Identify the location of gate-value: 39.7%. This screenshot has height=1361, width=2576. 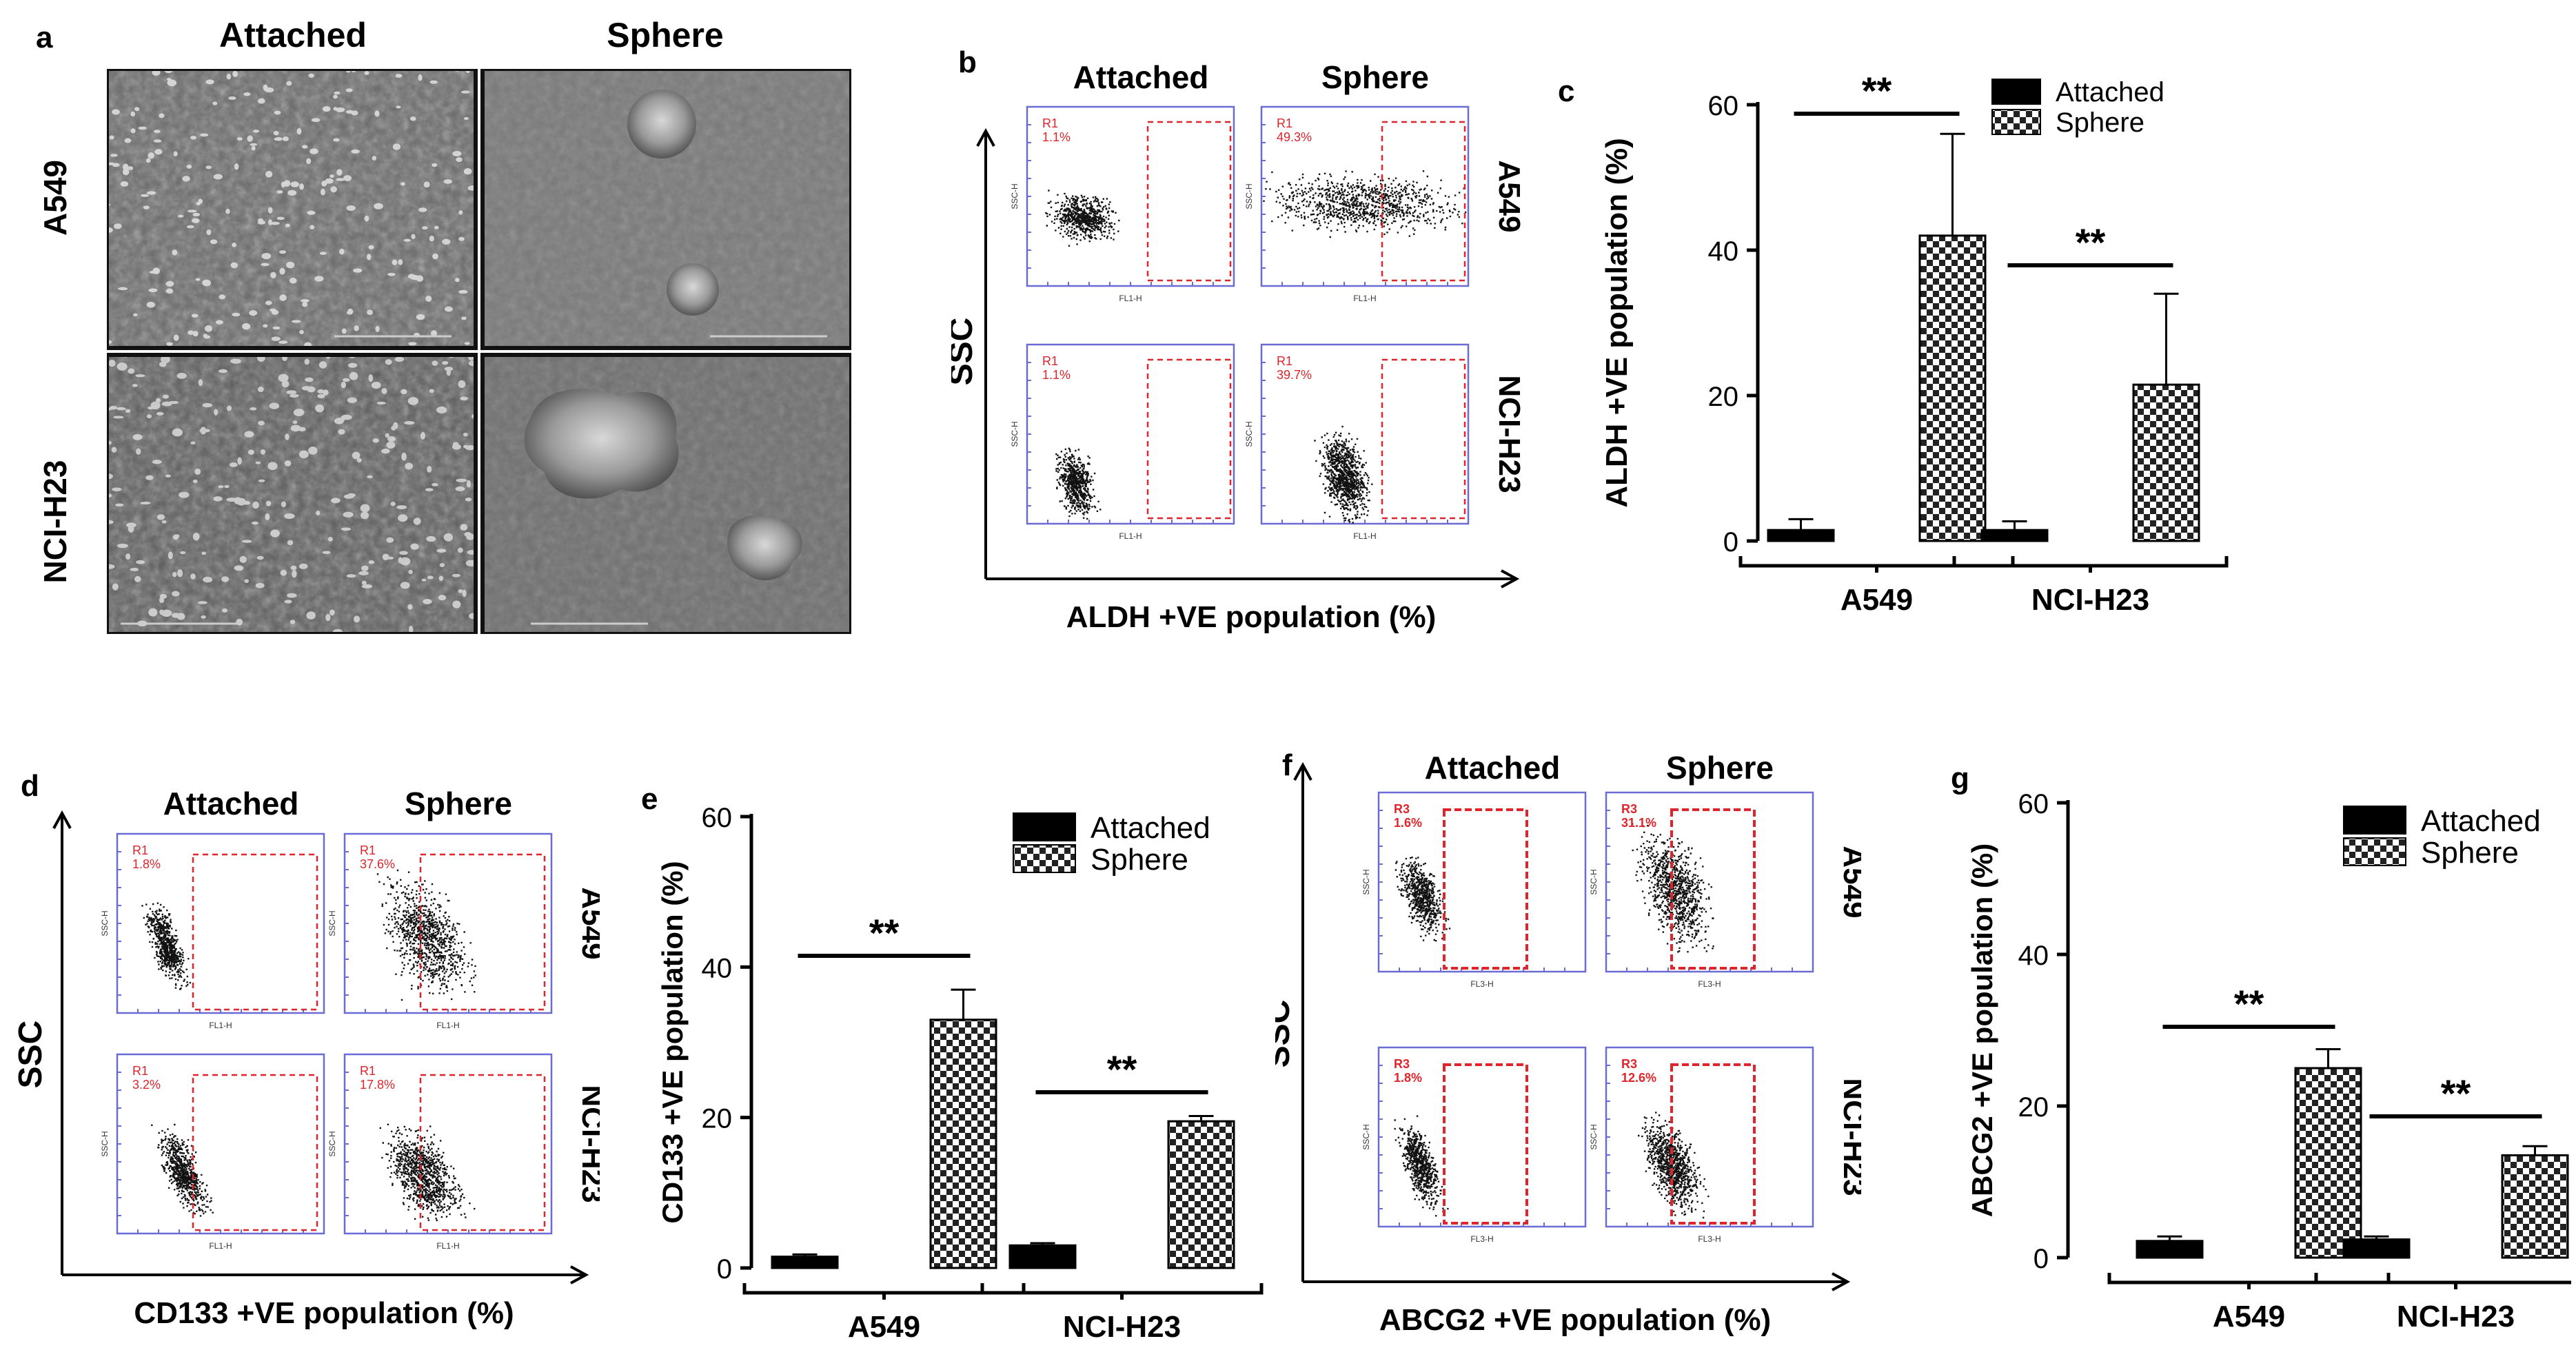
(1294, 375).